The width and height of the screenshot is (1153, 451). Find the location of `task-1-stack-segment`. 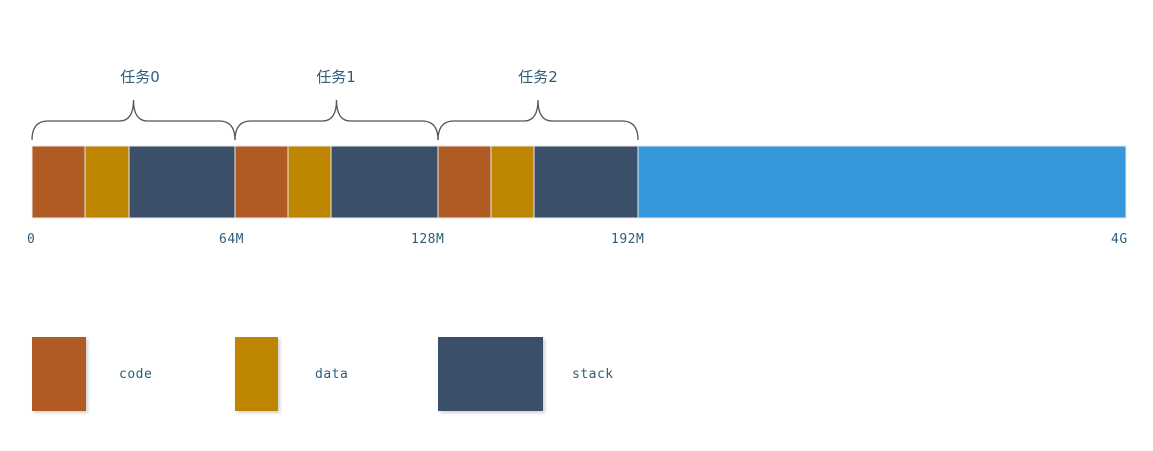

task-1-stack-segment is located at coordinates (384, 182).